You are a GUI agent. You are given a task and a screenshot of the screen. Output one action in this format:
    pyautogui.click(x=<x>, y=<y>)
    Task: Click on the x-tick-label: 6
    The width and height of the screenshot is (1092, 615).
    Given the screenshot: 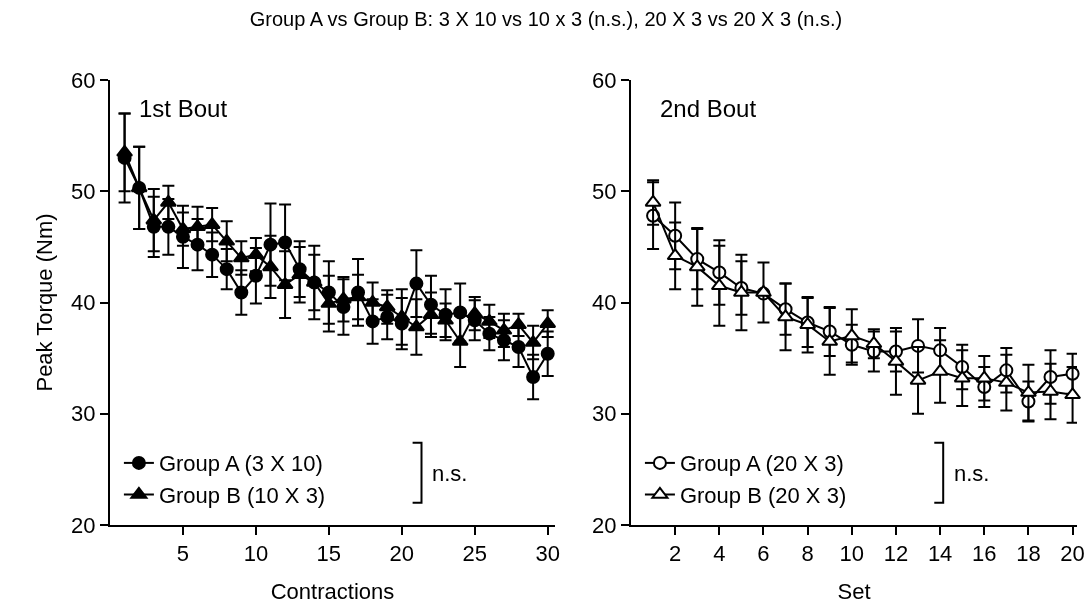 What is the action you would take?
    pyautogui.click(x=763, y=554)
    